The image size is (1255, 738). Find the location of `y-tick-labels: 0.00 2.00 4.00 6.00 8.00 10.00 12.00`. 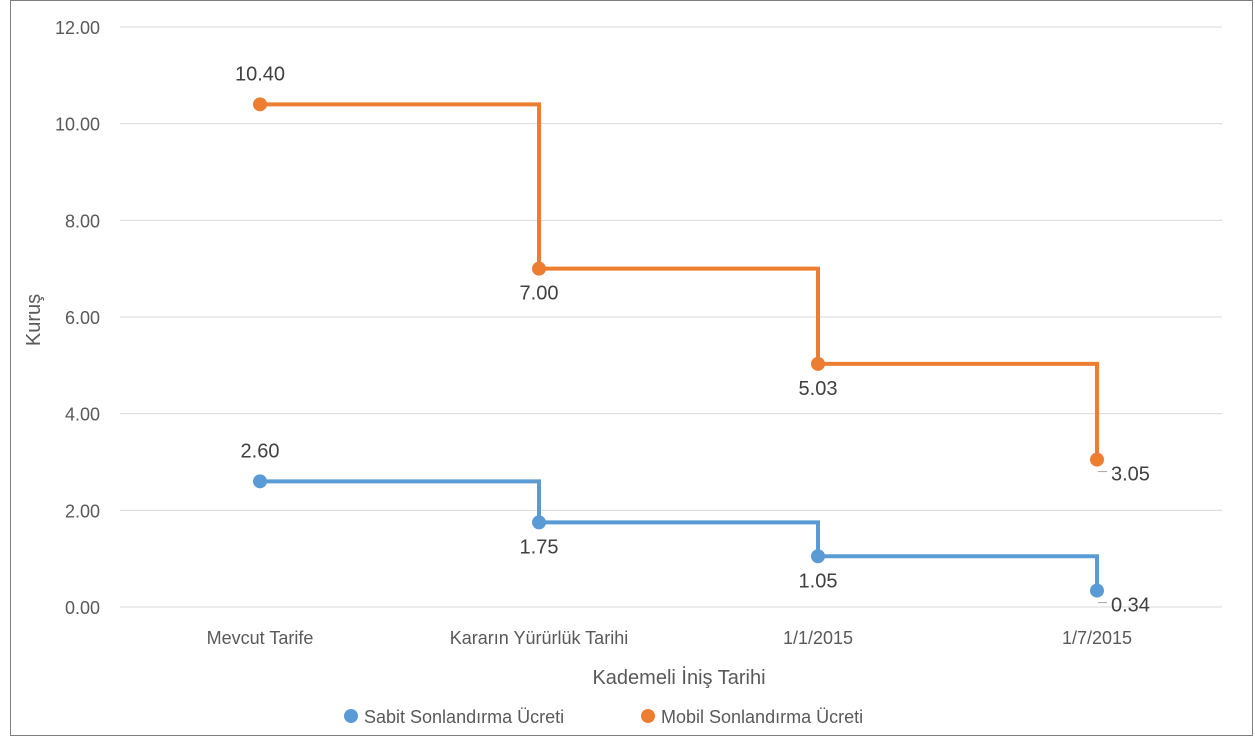

y-tick-labels: 0.00 2.00 4.00 6.00 8.00 10.00 12.00 is located at coordinates (77, 318).